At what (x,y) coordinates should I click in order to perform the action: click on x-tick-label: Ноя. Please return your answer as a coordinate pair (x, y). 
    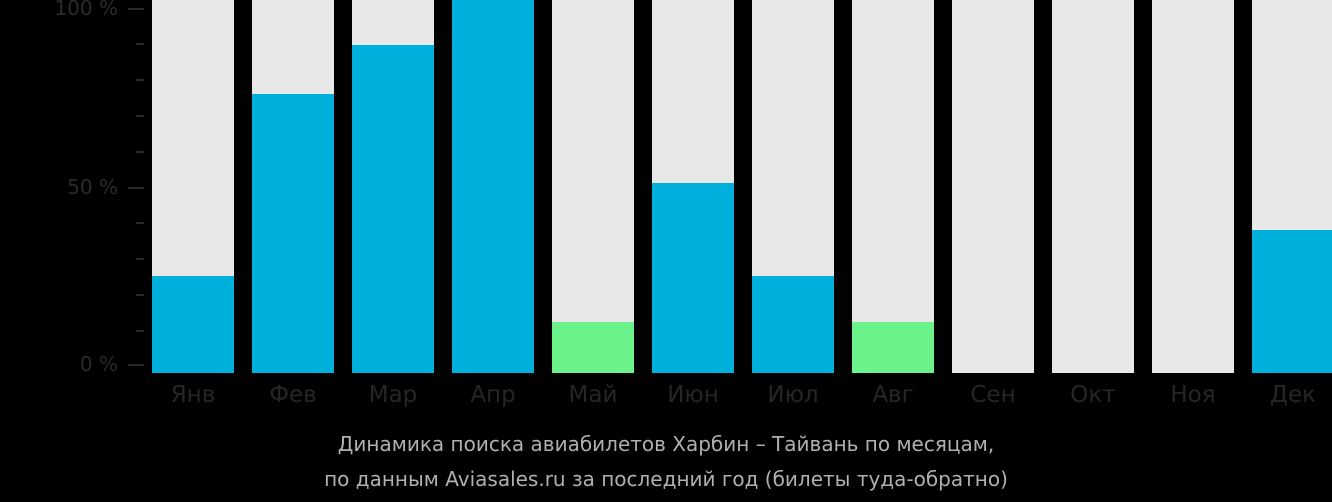
    Looking at the image, I should click on (1193, 395).